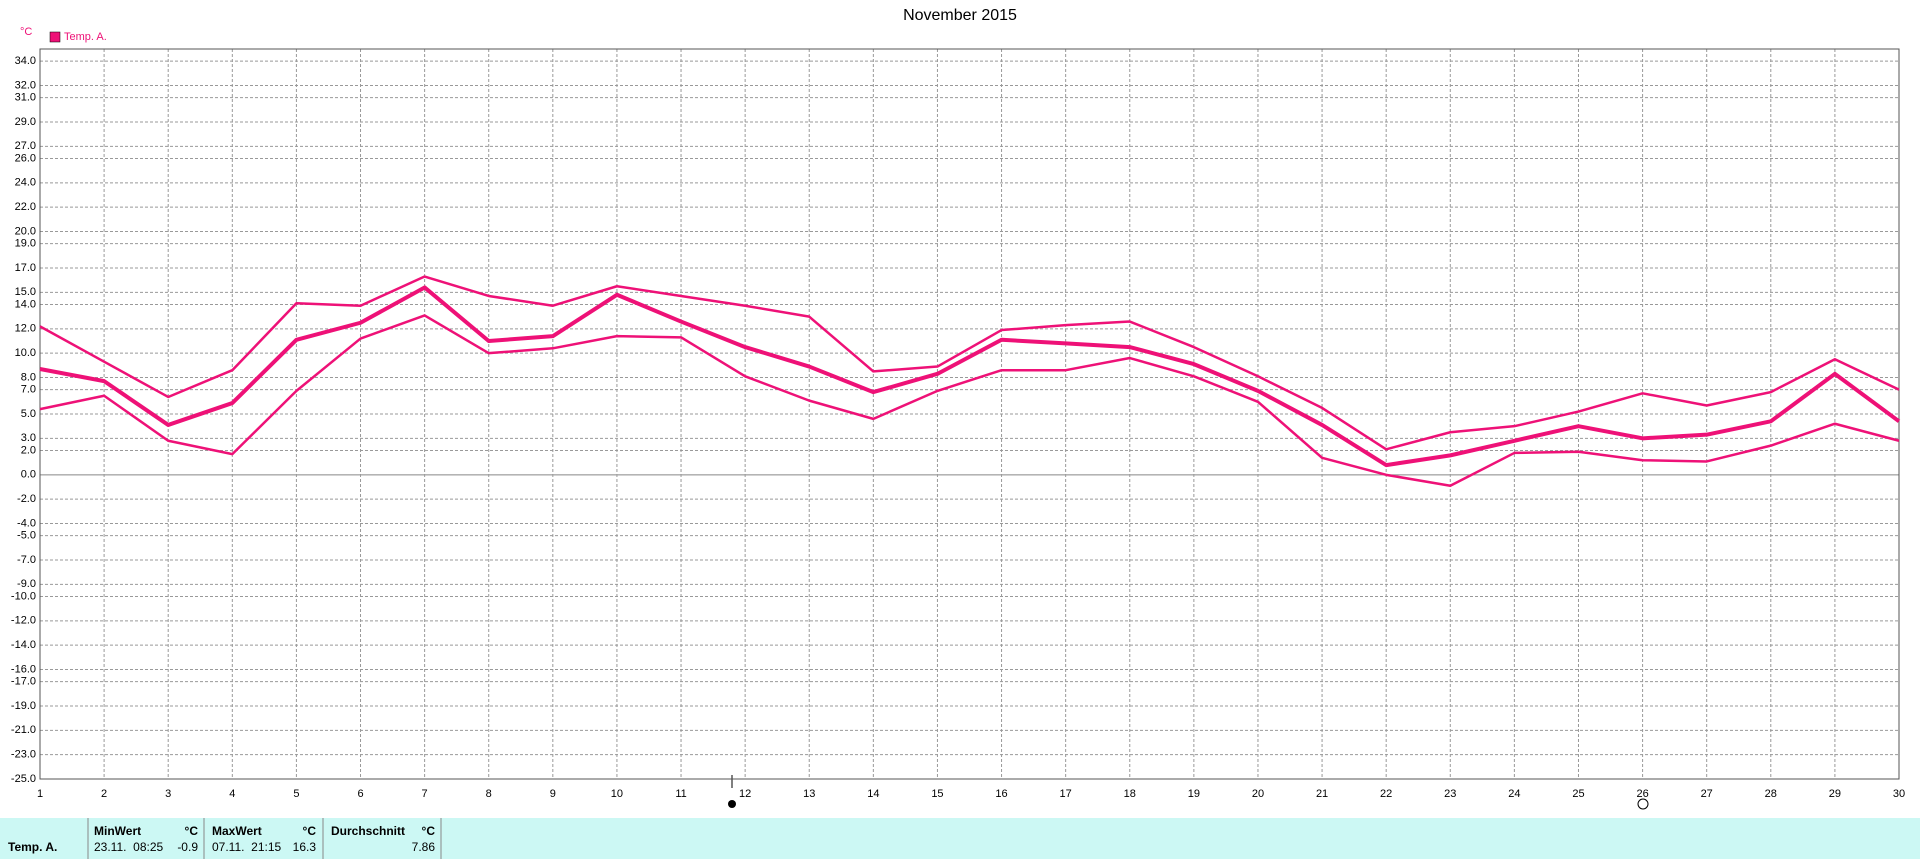 The image size is (1920, 859). I want to click on x-tick-label: 22, so click(1386, 794).